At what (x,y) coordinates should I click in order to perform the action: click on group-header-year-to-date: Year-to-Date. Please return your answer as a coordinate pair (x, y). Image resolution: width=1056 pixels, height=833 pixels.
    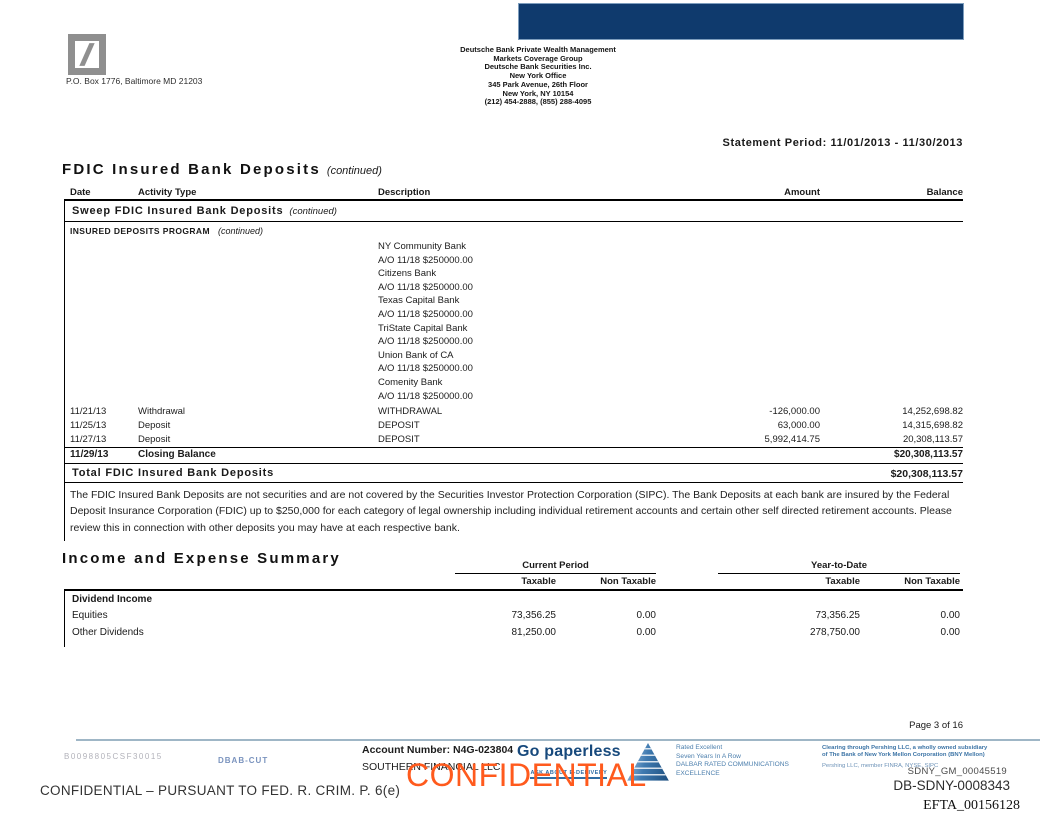
    Looking at the image, I should click on (839, 565).